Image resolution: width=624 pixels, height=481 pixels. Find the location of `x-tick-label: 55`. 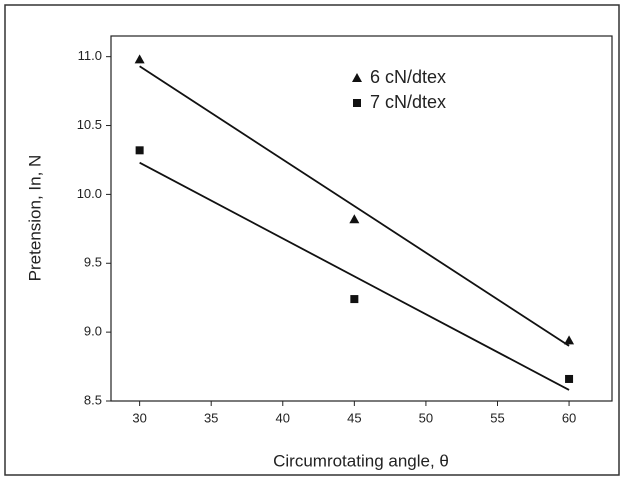

x-tick-label: 55 is located at coordinates (497, 417).